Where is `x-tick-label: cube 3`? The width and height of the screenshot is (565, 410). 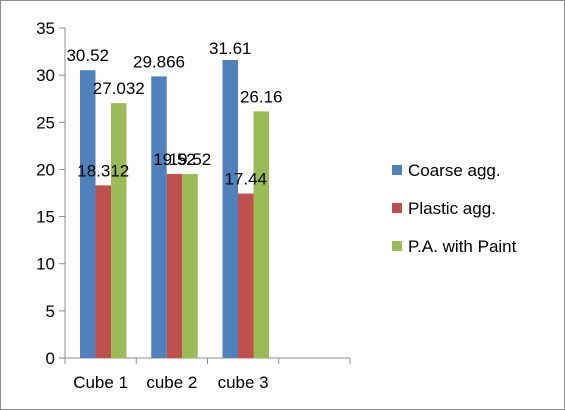 x-tick-label: cube 3 is located at coordinates (243, 382).